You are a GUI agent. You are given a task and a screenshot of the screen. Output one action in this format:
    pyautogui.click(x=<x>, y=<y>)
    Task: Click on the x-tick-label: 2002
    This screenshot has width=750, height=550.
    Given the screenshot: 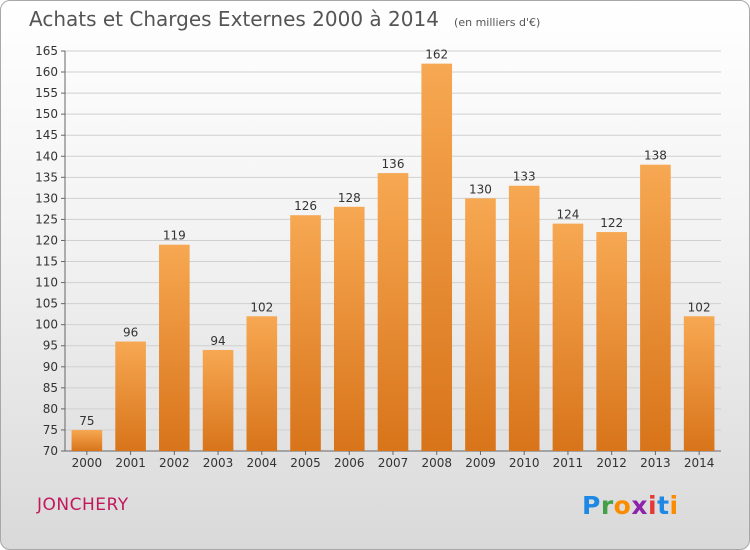 What is the action you would take?
    pyautogui.click(x=174, y=463)
    